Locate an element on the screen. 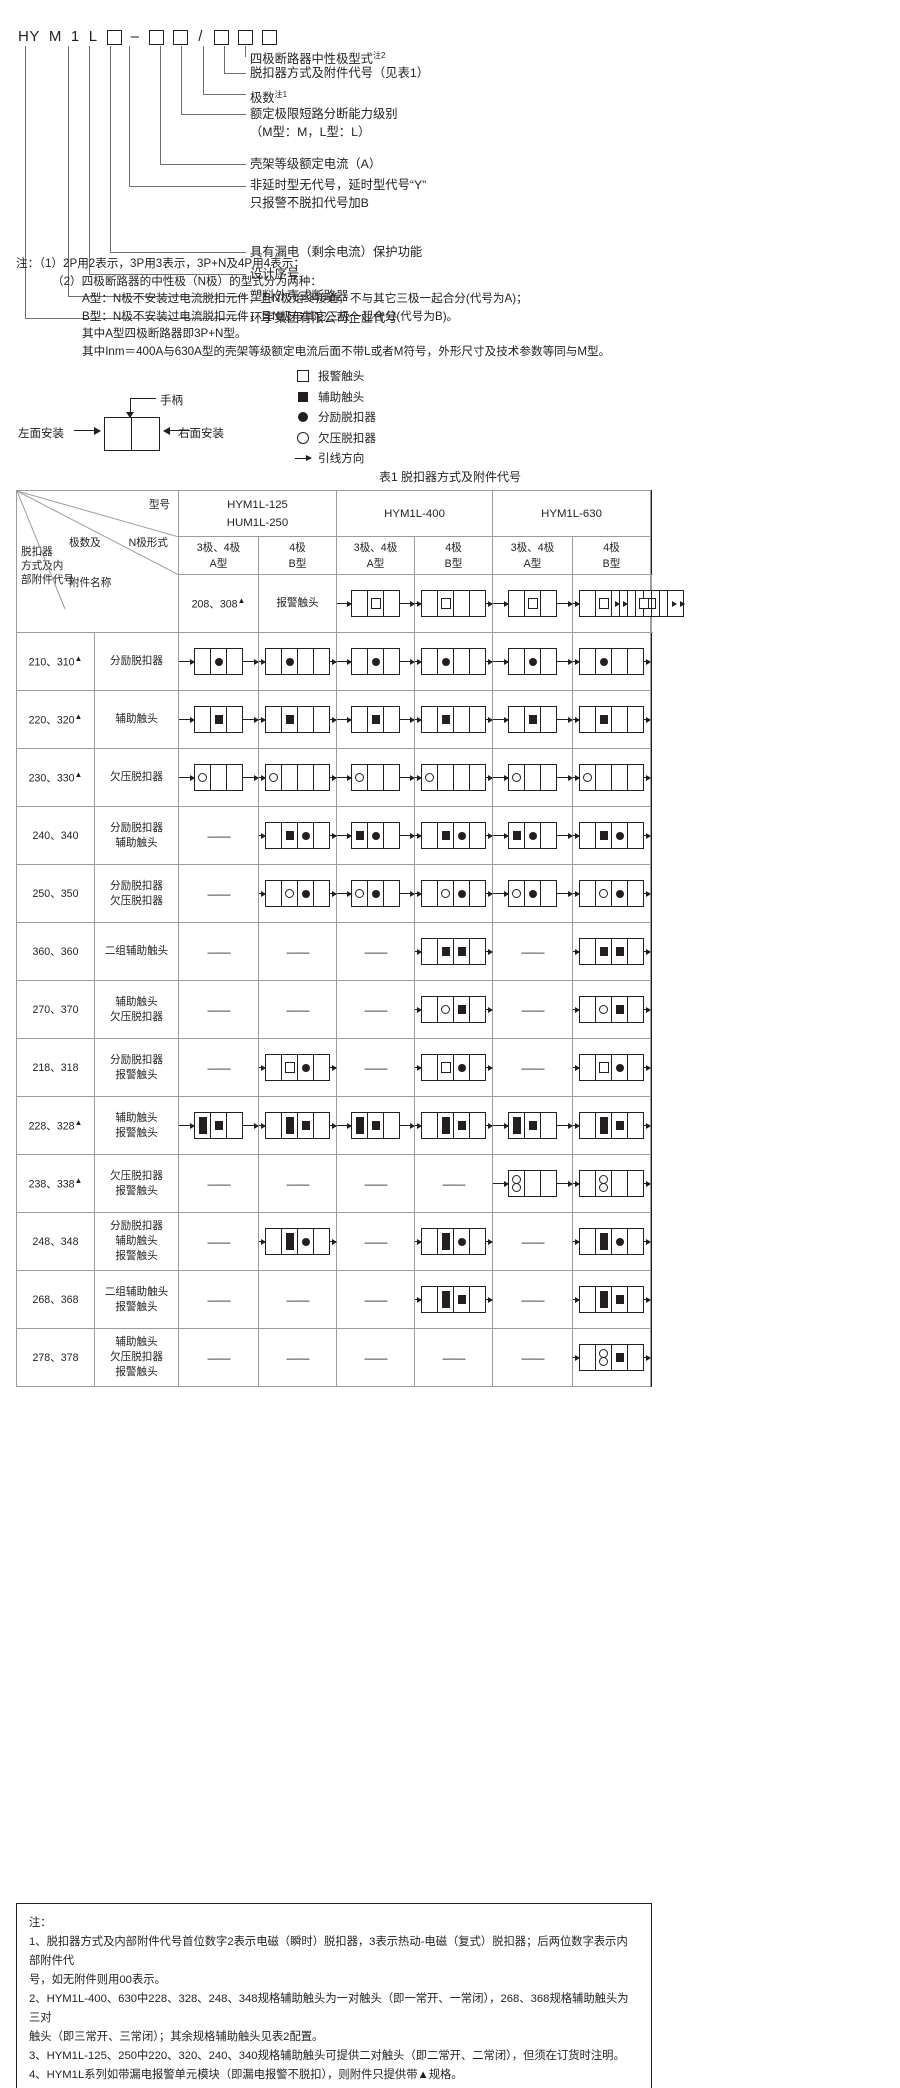  row-accessory-name-cell: 辅助触头 欠压脱扣器 is located at coordinates (136, 1009).